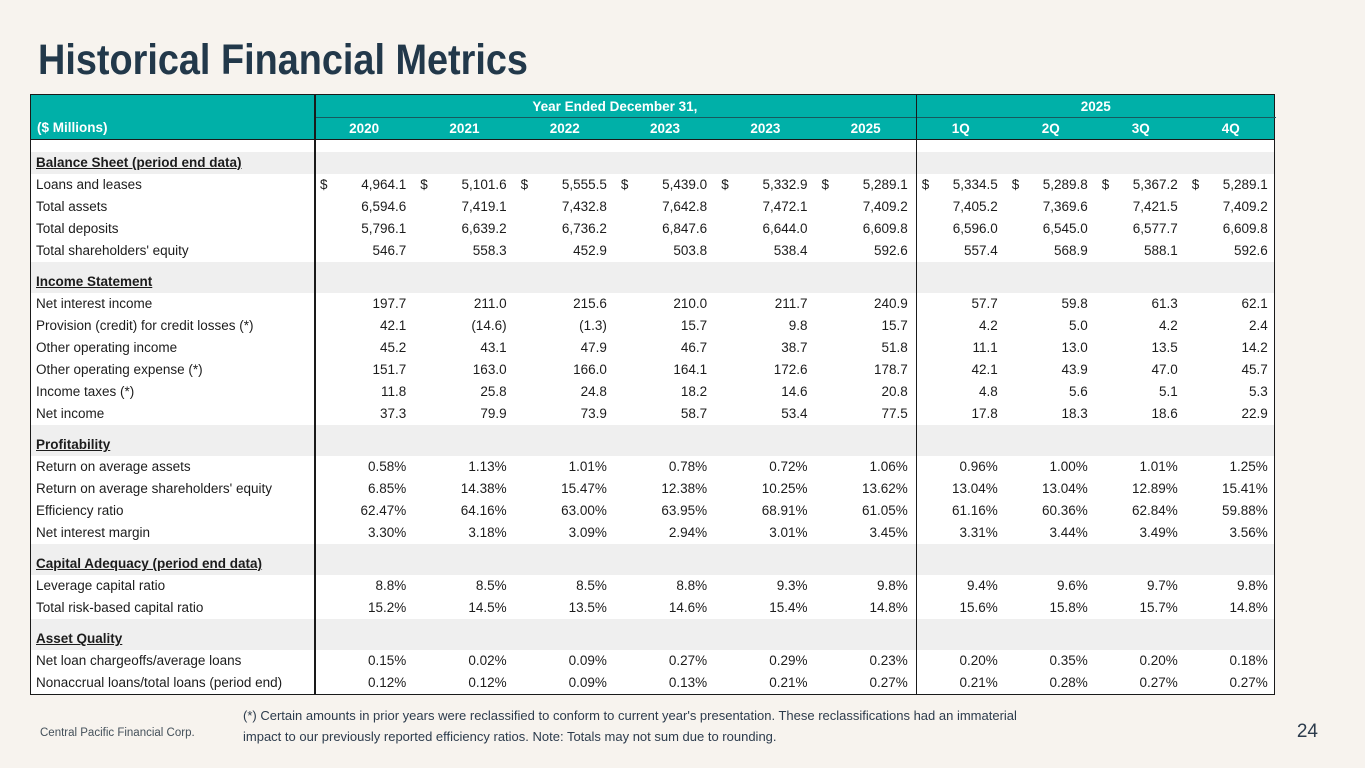  I want to click on value-cell: 2.94%, so click(665, 533).